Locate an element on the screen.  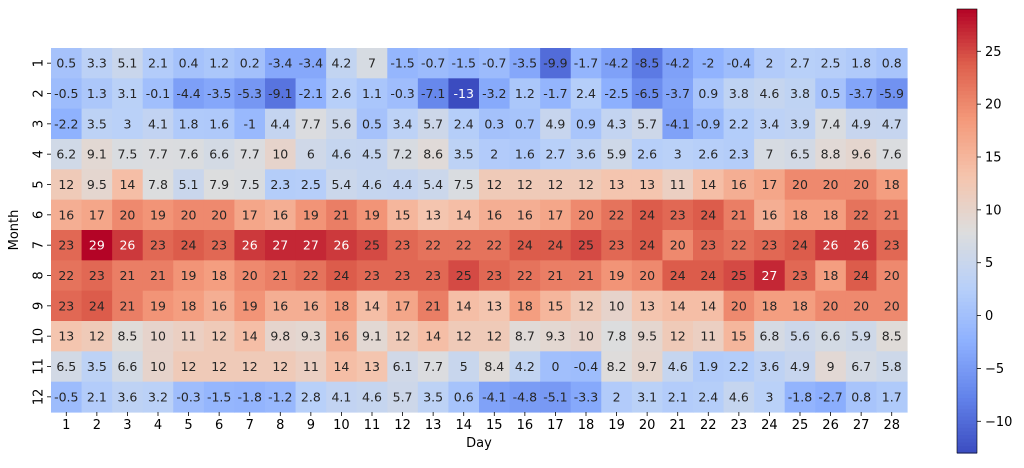
y-tick-label: 5 is located at coordinates (39, 184).